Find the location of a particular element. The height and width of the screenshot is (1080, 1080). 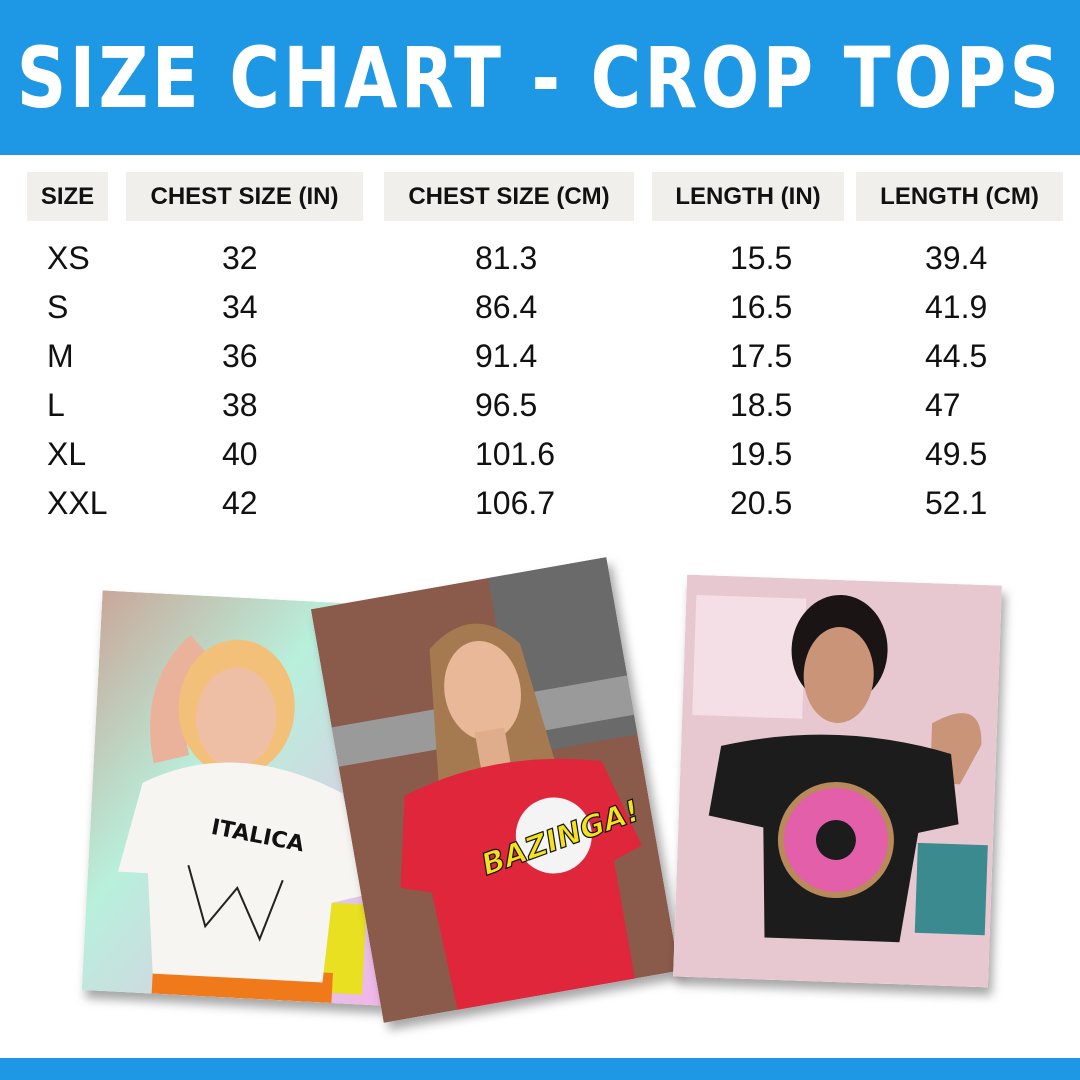

size-label: XXL is located at coordinates (77, 503).